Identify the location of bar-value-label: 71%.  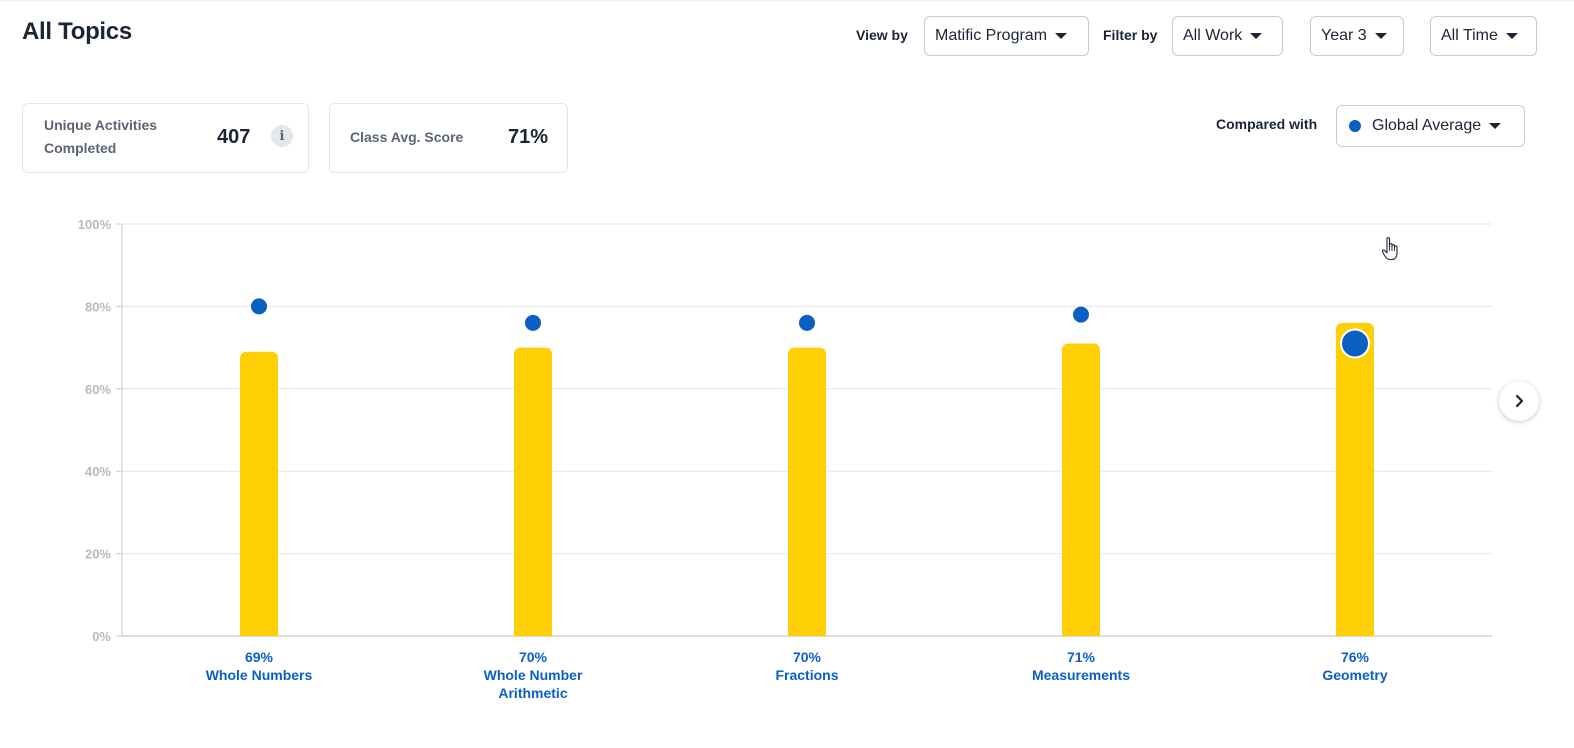
(1081, 657).